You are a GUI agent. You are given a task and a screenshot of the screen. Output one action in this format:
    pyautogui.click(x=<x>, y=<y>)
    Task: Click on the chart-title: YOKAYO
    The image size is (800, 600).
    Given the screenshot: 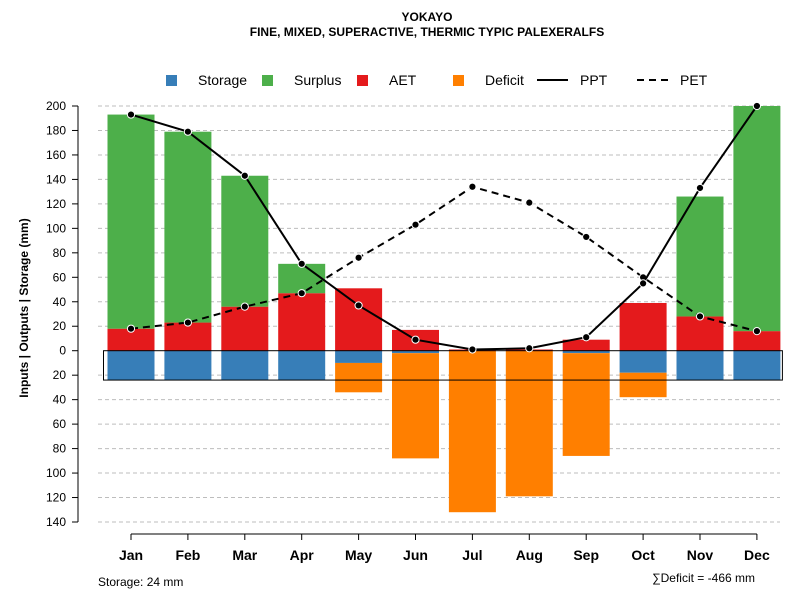 What is the action you would take?
    pyautogui.click(x=427, y=17)
    